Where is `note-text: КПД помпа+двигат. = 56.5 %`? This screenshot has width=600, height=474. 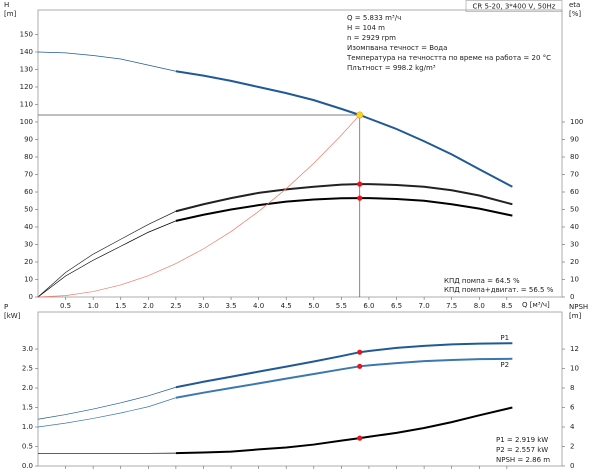 note-text: КПД помпа+двигат. = 56.5 % is located at coordinates (499, 290).